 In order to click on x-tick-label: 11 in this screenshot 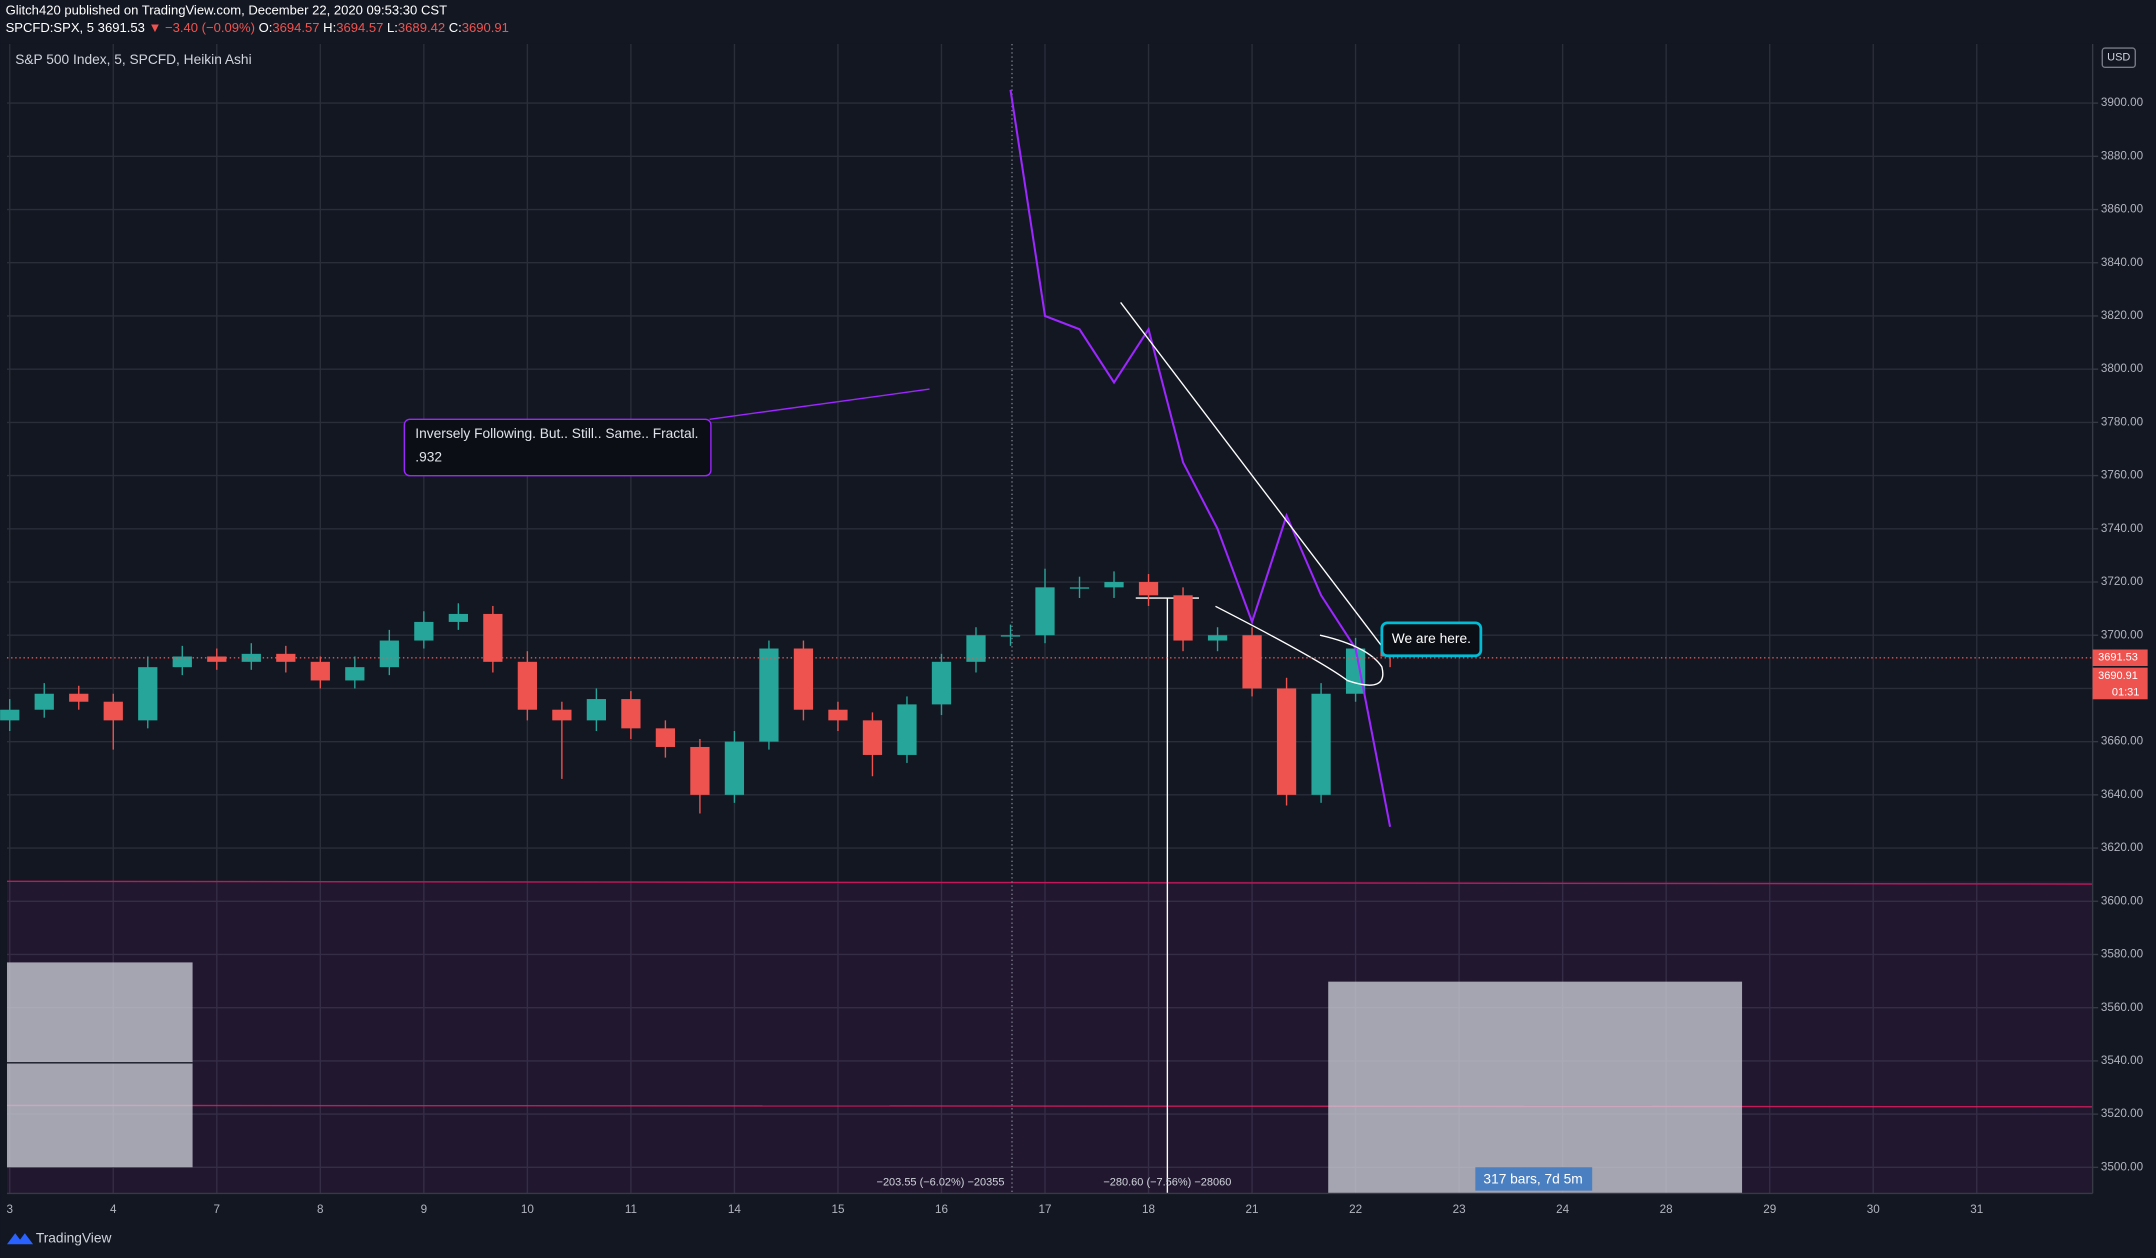, I will do `click(631, 1209)`.